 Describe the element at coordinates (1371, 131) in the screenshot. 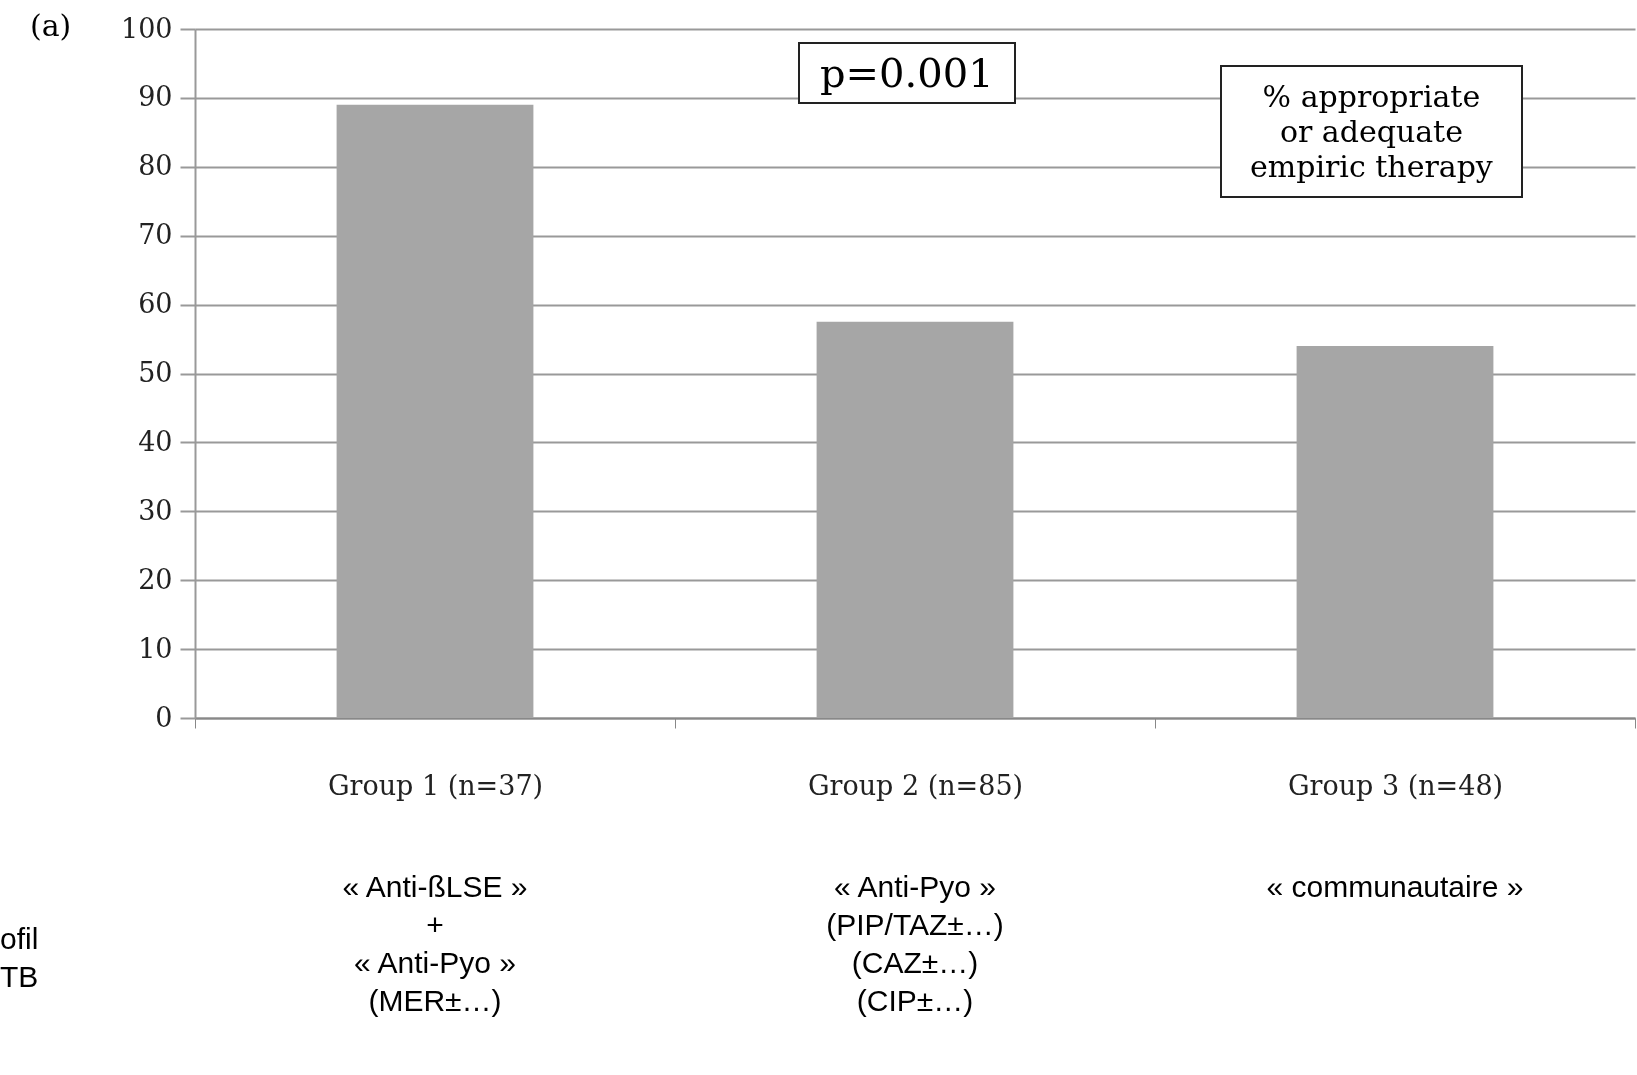

I see `annotation: % appropriate or adequate empiric therapy` at that location.